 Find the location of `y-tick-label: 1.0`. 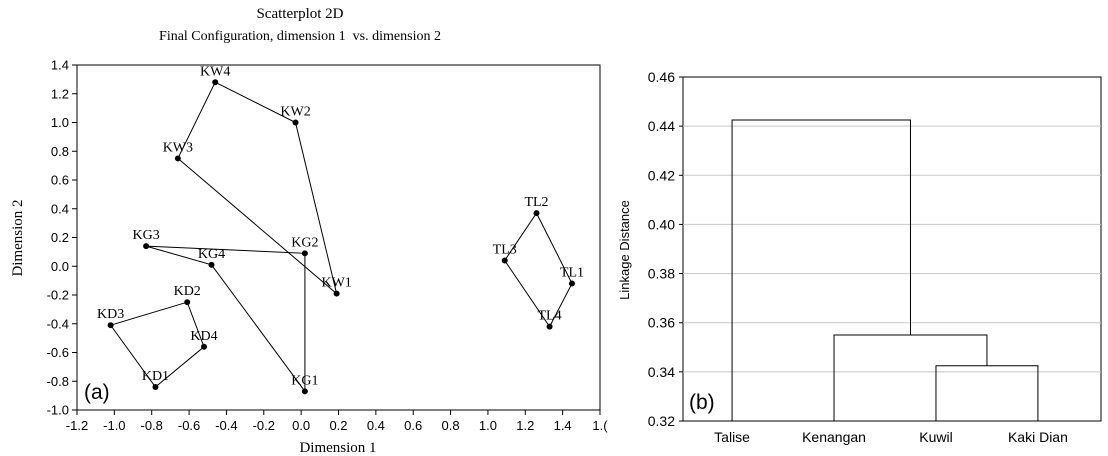

y-tick-label: 1.0 is located at coordinates (60, 122).